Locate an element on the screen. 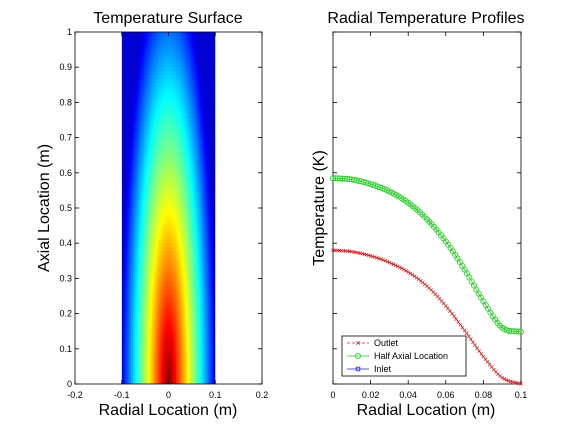 This screenshot has width=576, height=432. profiles-x-tick-label: 0.06 is located at coordinates (446, 395).